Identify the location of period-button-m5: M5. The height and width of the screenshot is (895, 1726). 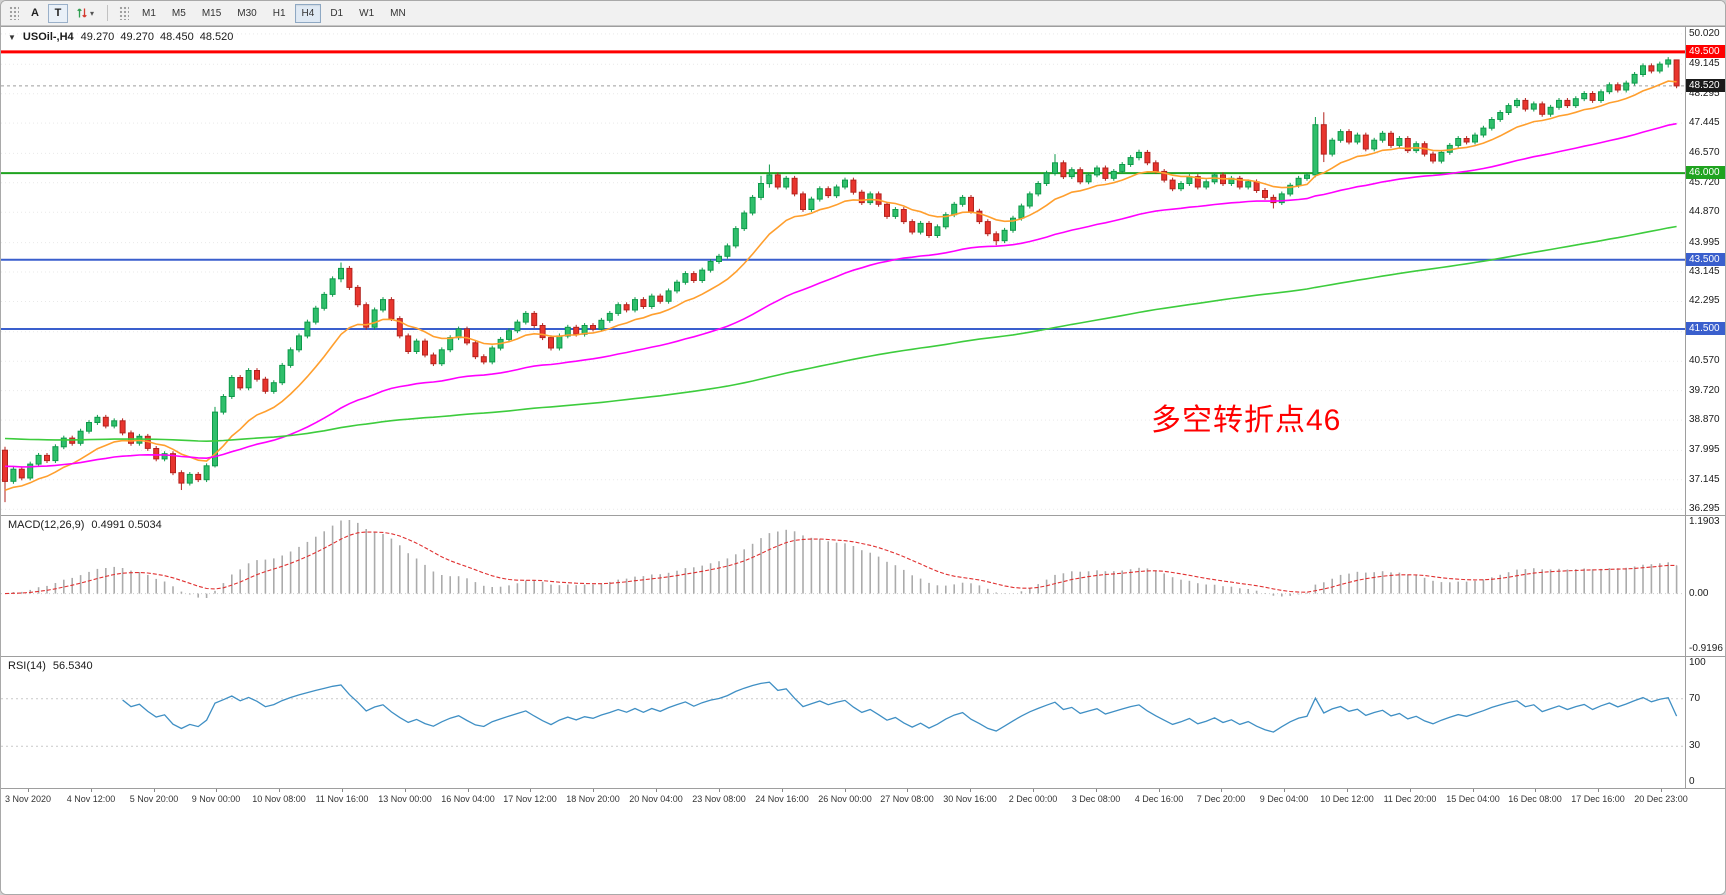
(179, 13).